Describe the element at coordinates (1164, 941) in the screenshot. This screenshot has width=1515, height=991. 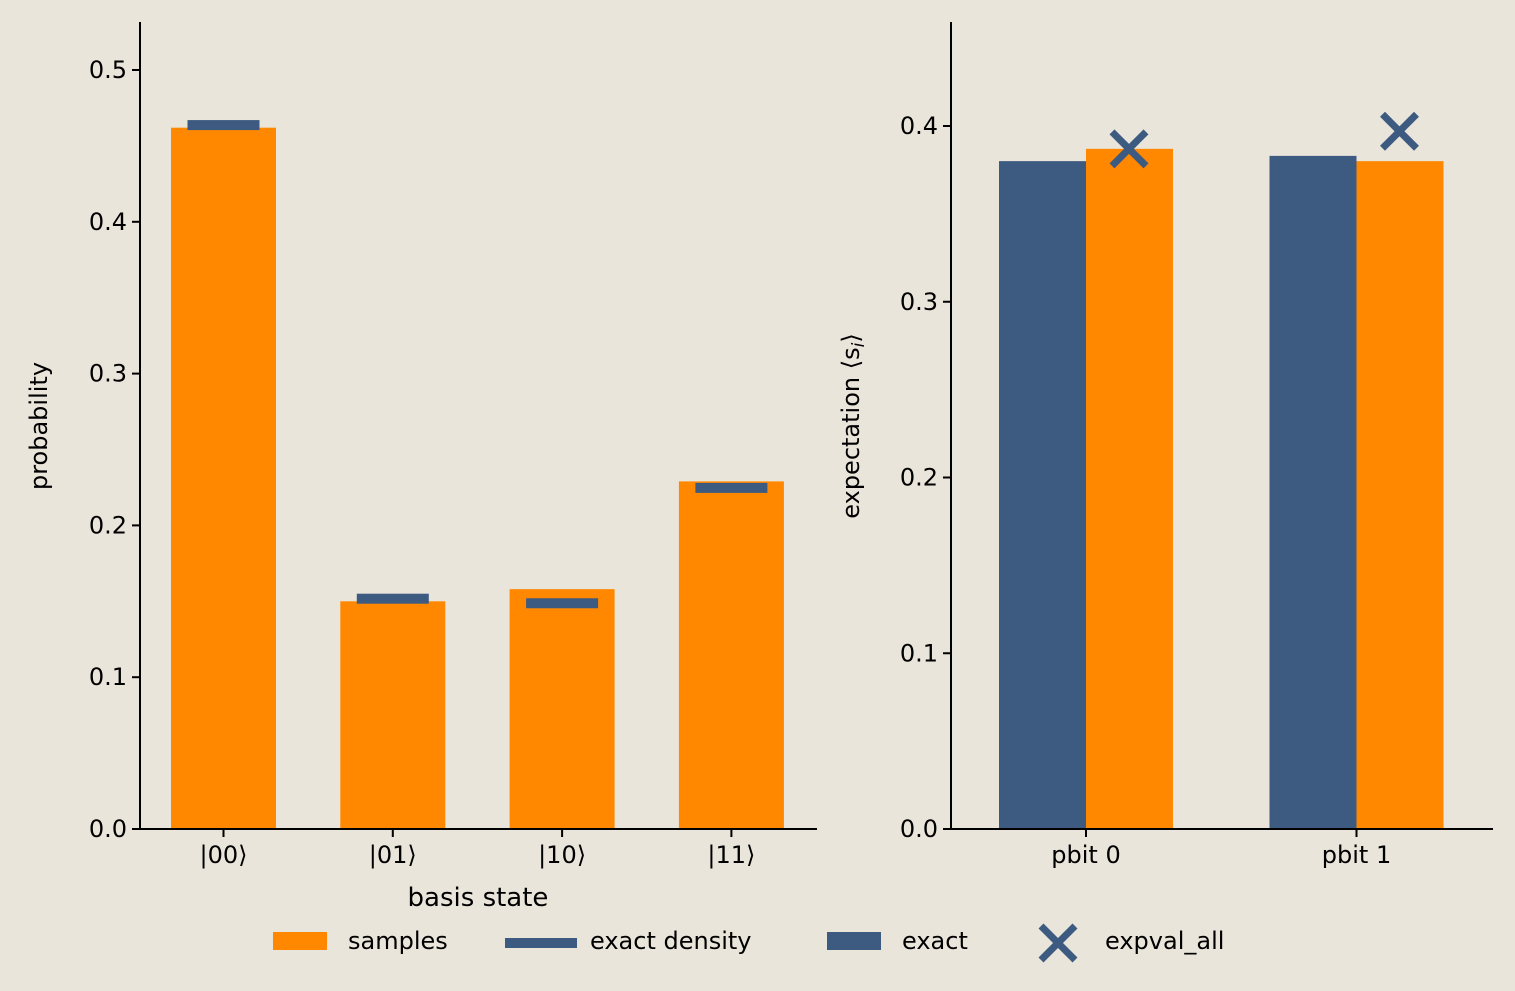
I see `legend-expval-all-label: expval_all` at that location.